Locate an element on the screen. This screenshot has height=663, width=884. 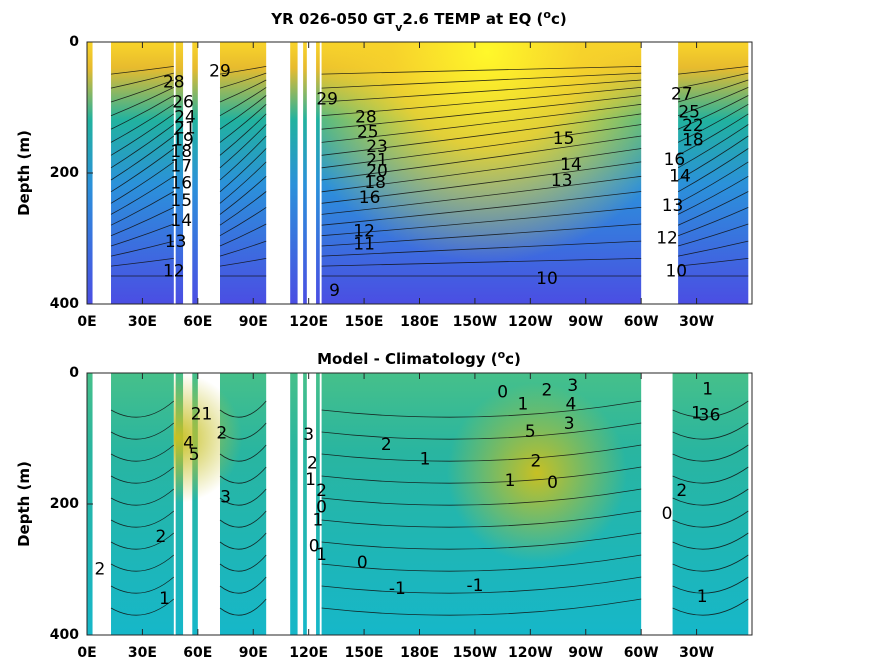
x-tick-label: 90W is located at coordinates (585, 653).